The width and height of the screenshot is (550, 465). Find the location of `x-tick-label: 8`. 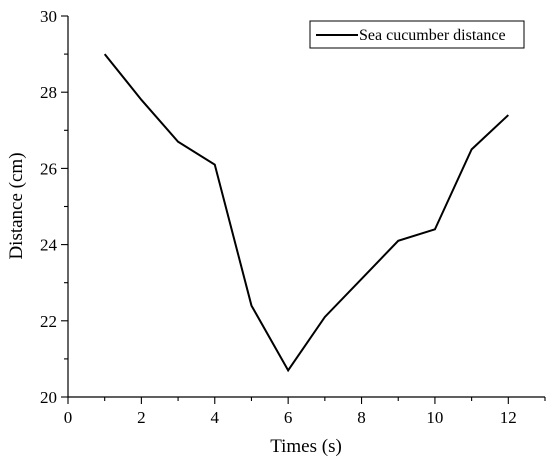

x-tick-label: 8 is located at coordinates (361, 417).